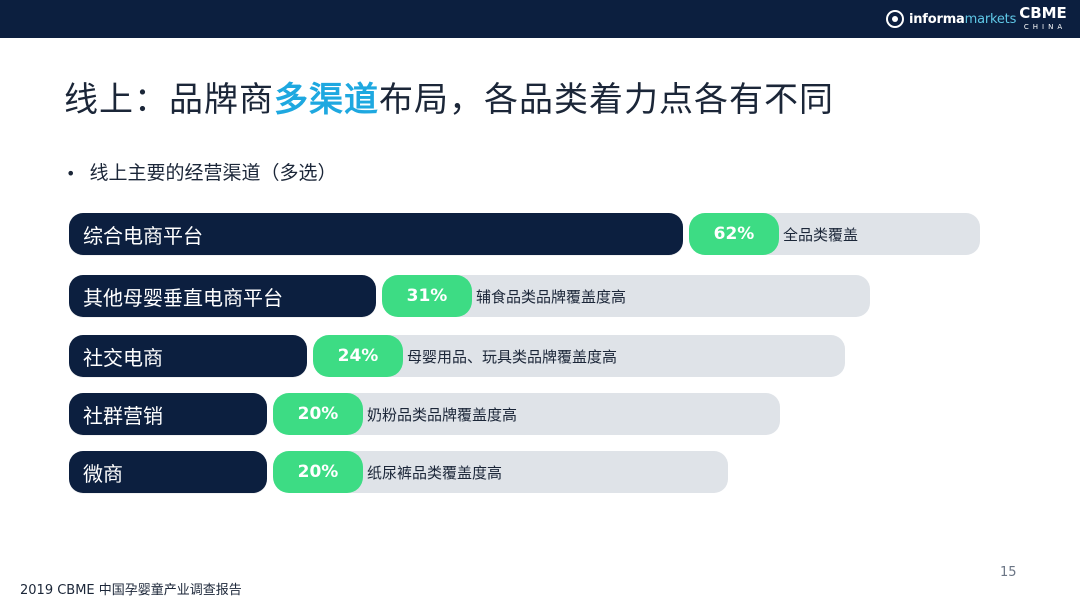 The image size is (1080, 608). Describe the element at coordinates (427, 296) in the screenshot. I see `percentage-badge: 31%` at that location.